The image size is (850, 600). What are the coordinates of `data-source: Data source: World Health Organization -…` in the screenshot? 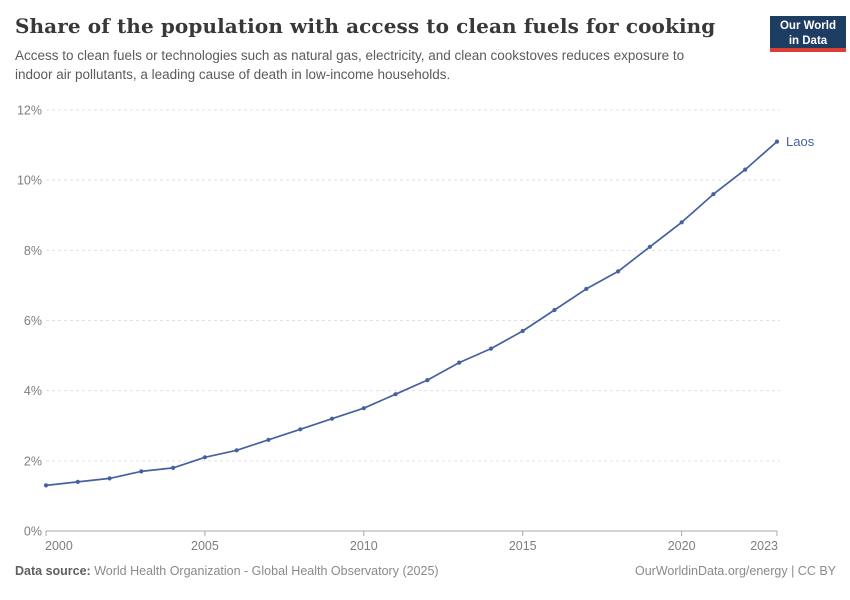 It's located at (227, 571).